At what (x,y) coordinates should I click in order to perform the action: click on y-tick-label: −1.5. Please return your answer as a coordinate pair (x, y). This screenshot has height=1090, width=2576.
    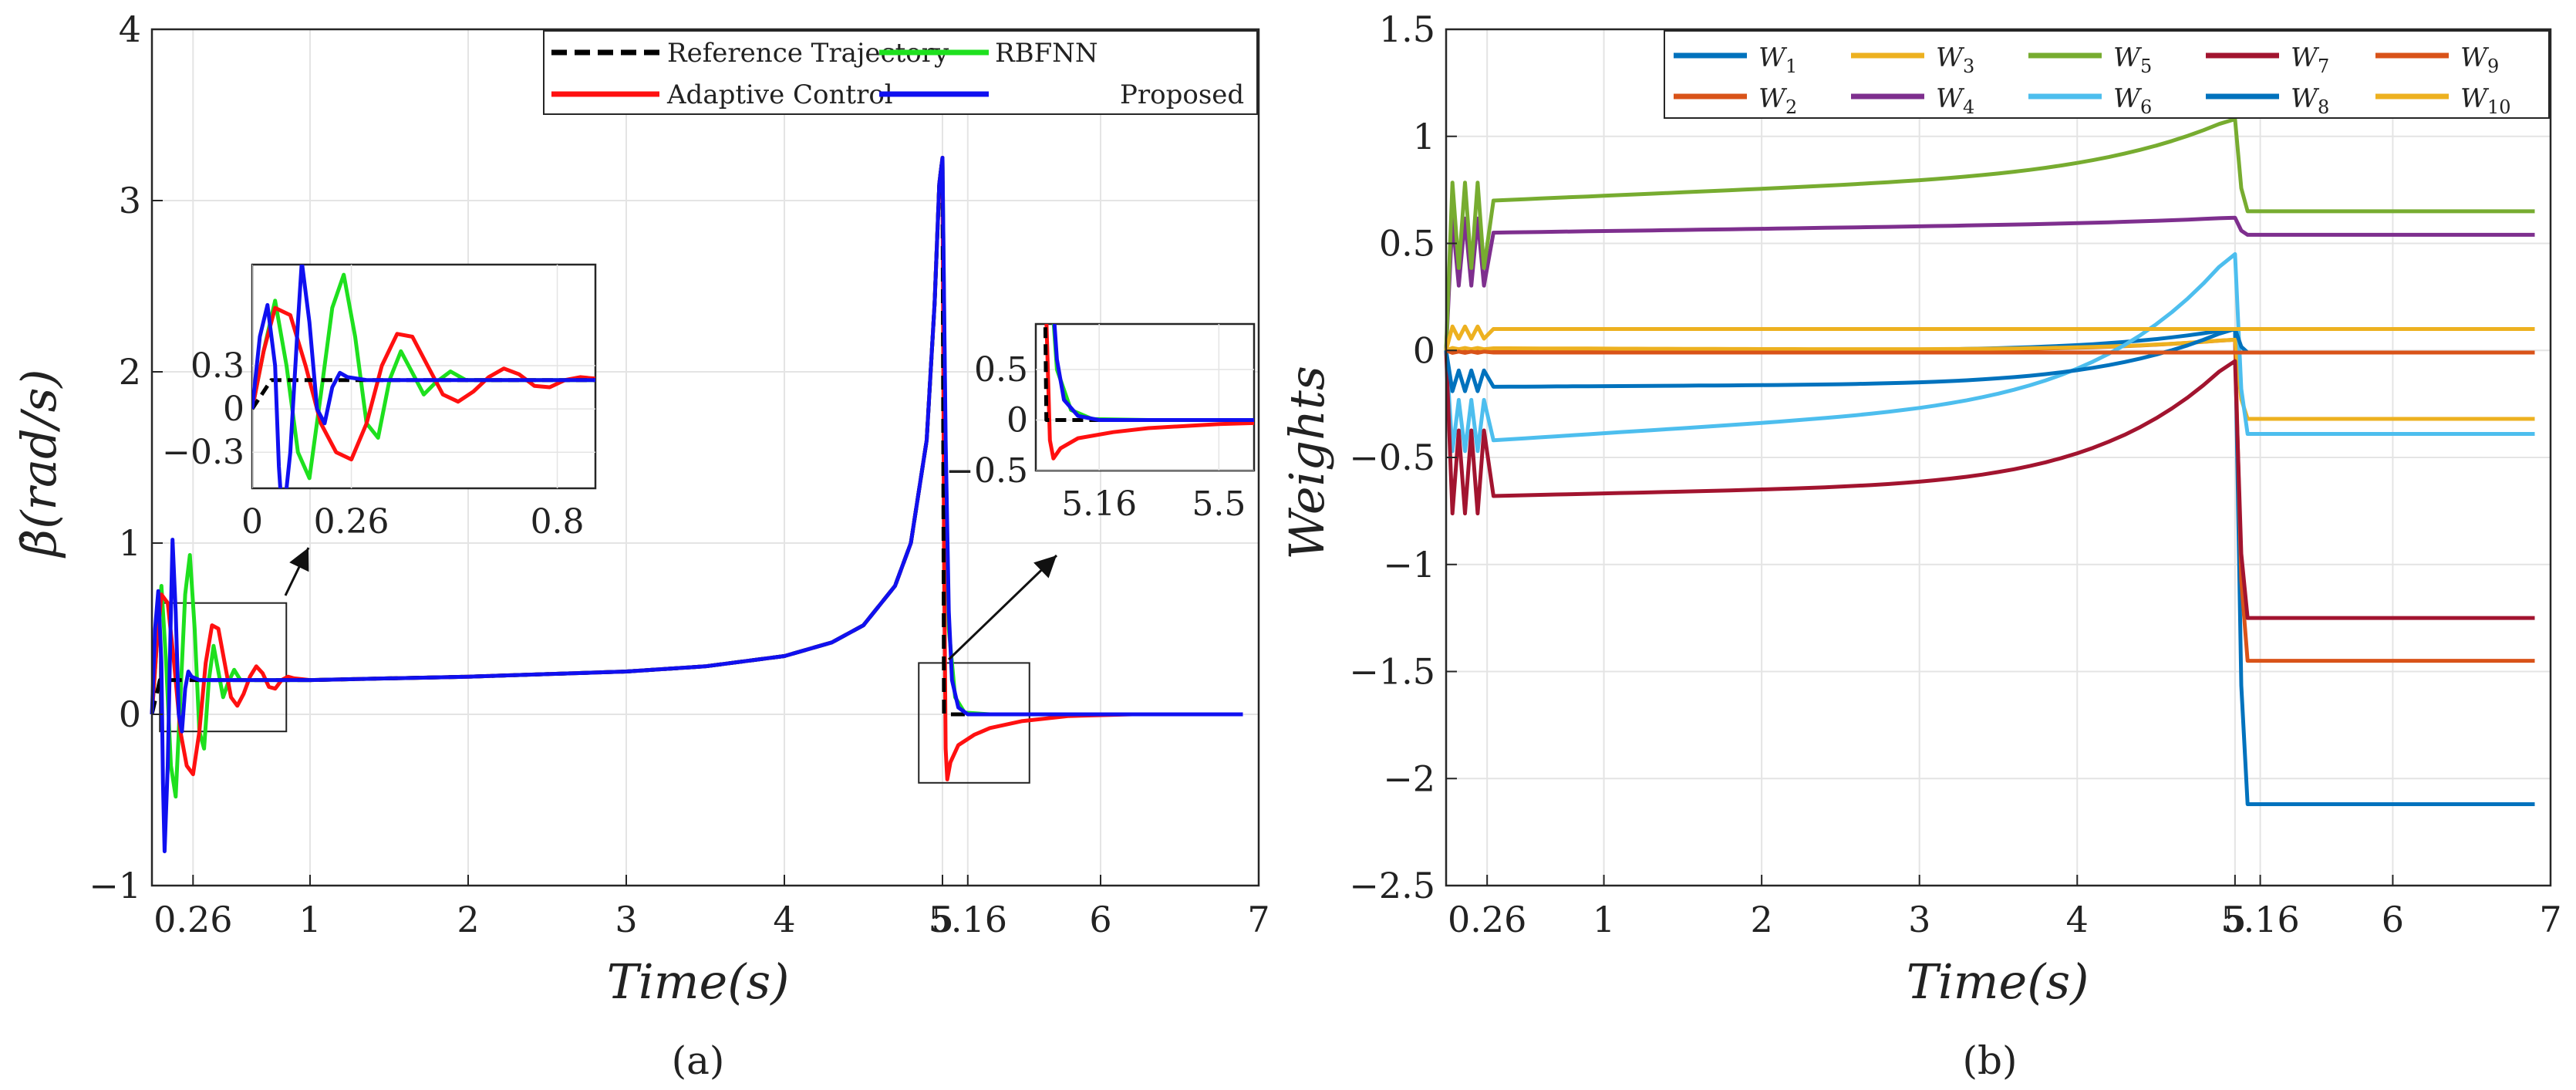
    Looking at the image, I should click on (1392, 672).